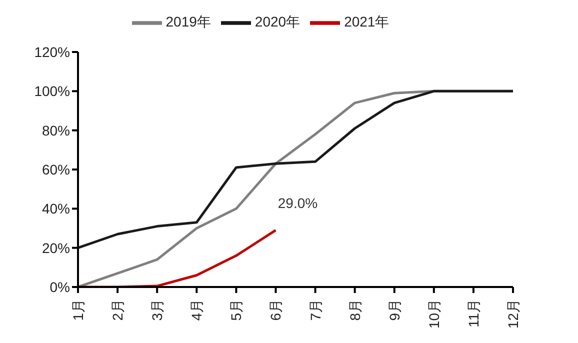 This screenshot has height=343, width=578. I want to click on x-tick-label: 9月, so click(394, 310).